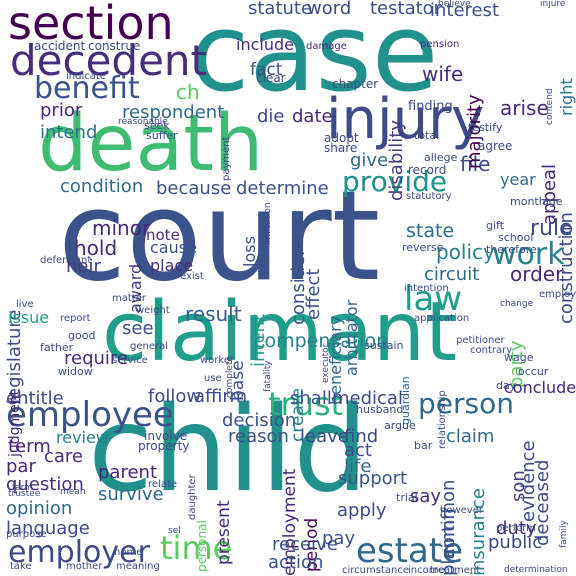 The image size is (576, 576). Describe the element at coordinates (64, 456) in the screenshot. I see `word-care: care` at that location.